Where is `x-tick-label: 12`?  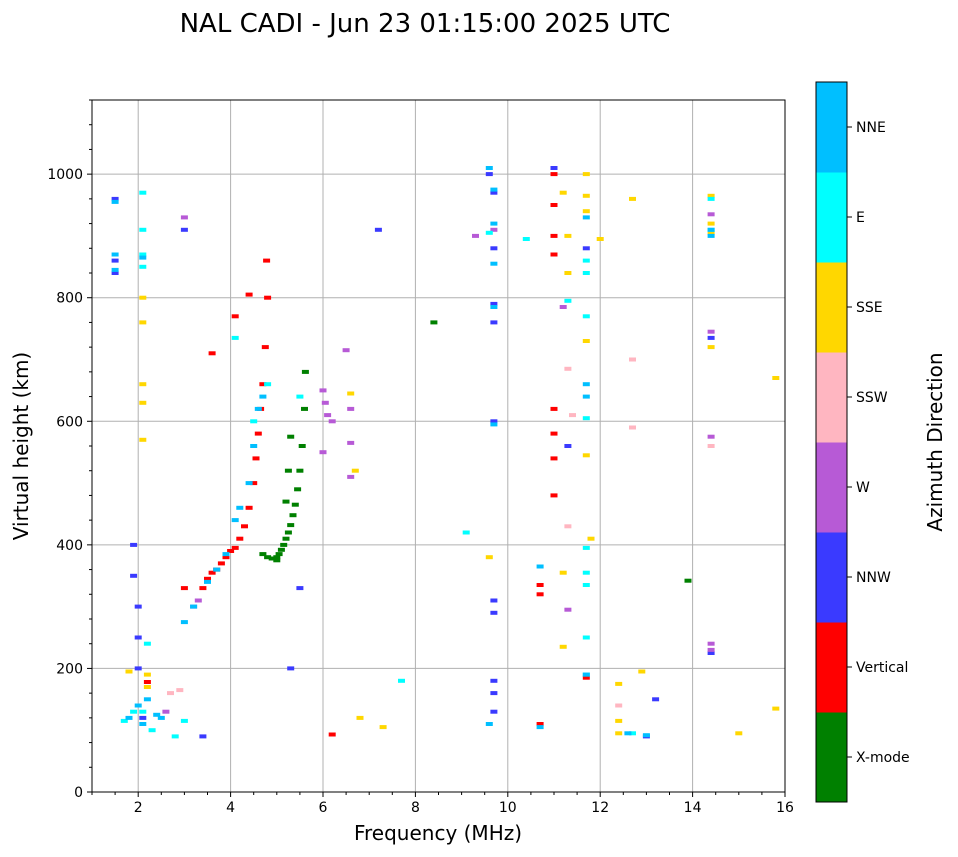
x-tick-label: 12 is located at coordinates (600, 808).